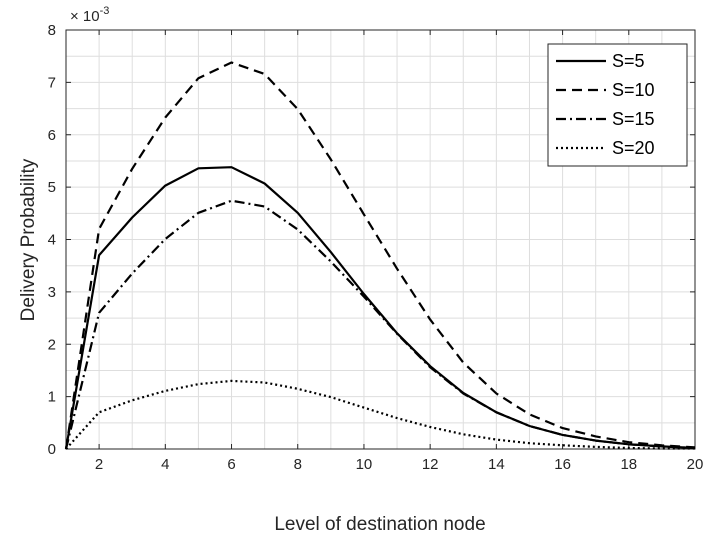 The width and height of the screenshot is (704, 539). I want to click on y-axis-exponent: × 10⁻³, so click(89, 15).